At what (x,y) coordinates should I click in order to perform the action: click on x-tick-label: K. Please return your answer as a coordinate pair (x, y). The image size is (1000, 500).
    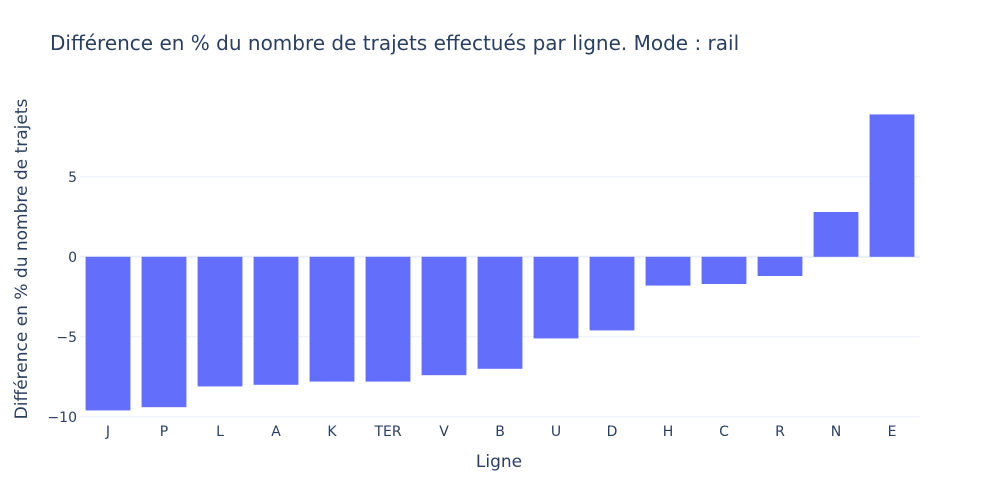
    Looking at the image, I should click on (332, 432).